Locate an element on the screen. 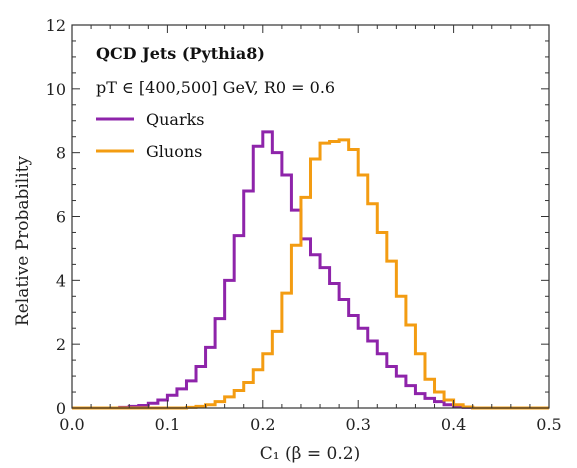  x-tick-label: 0.3 is located at coordinates (357, 424).